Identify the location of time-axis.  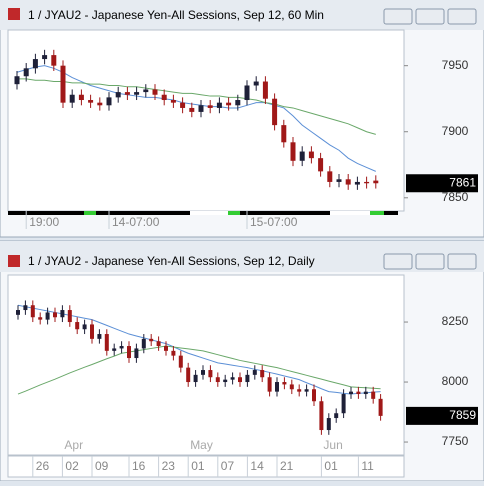
(206, 466).